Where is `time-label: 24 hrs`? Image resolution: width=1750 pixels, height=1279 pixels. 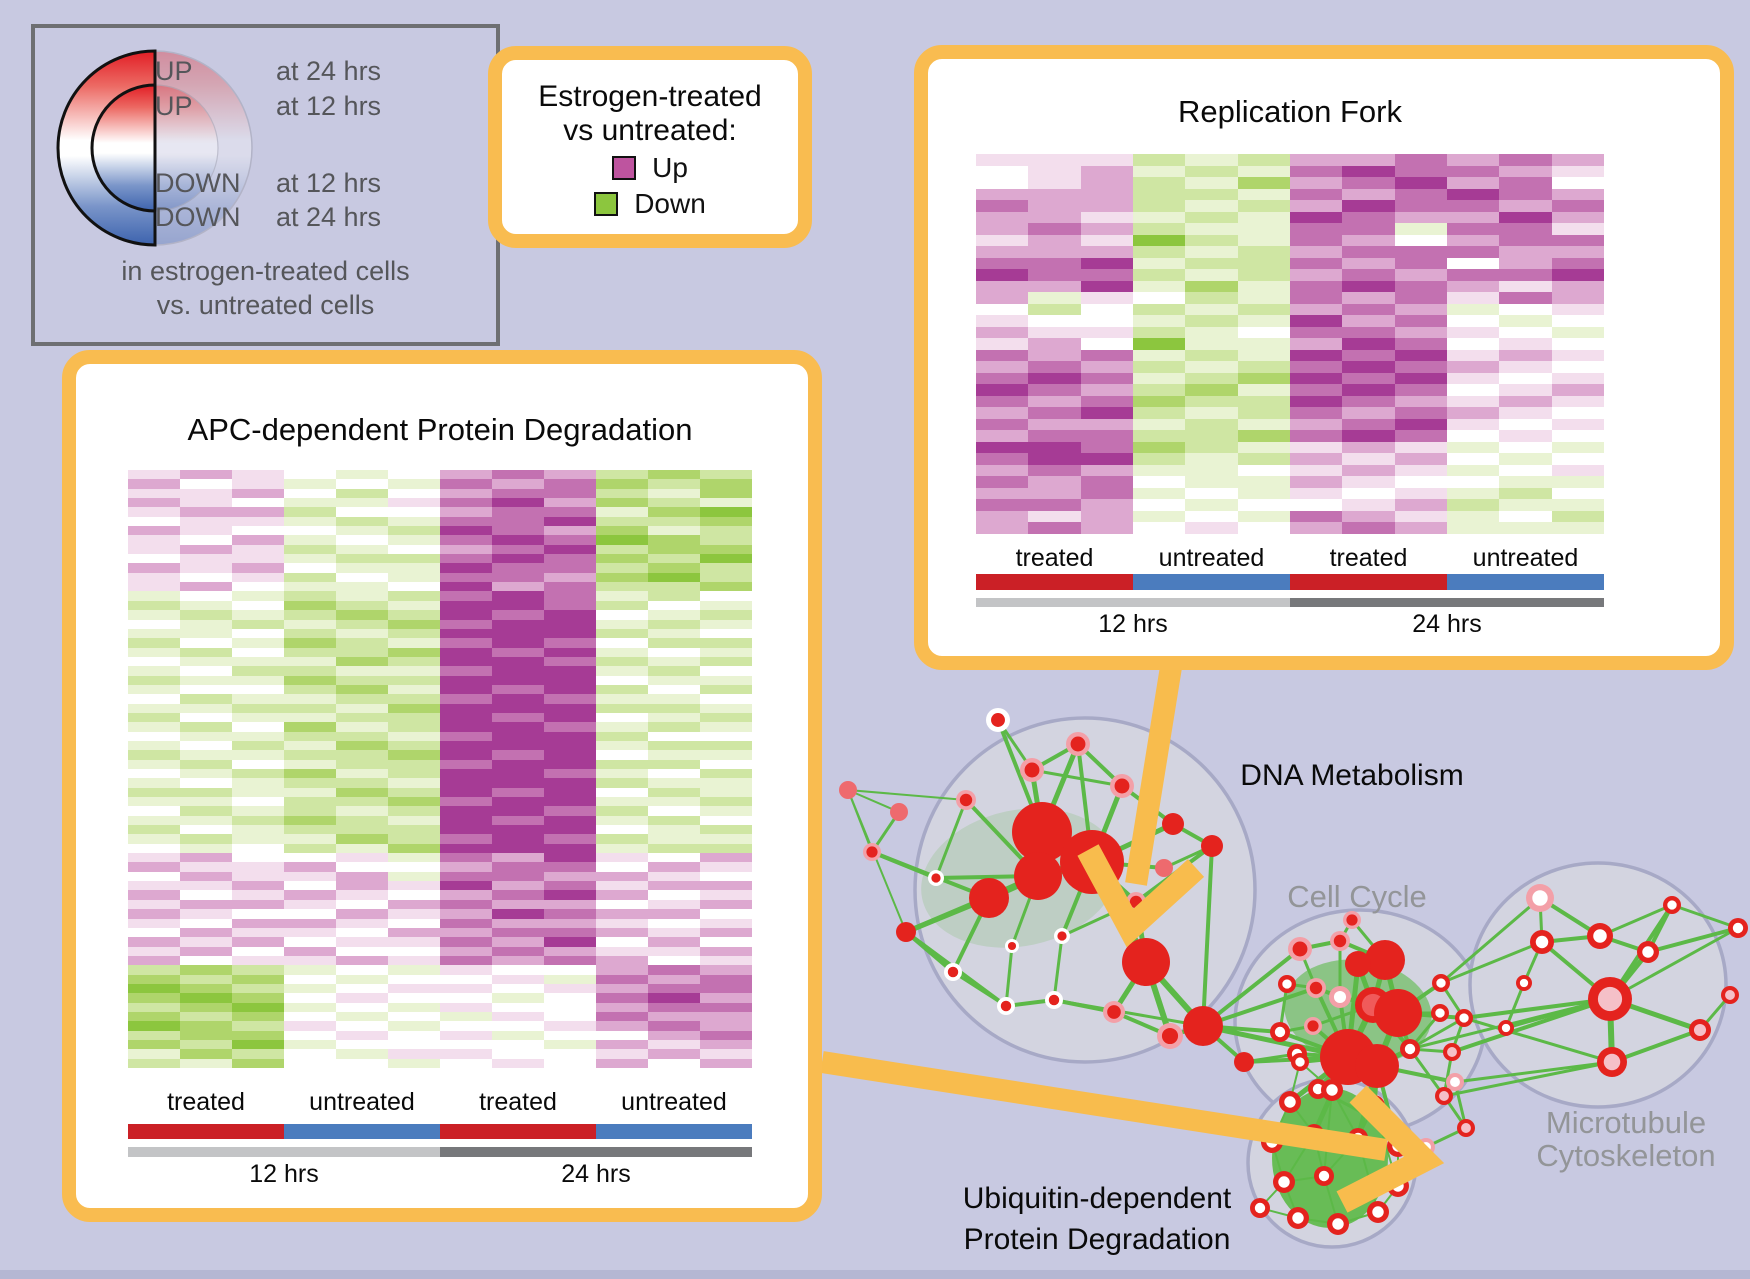 time-label: 24 hrs is located at coordinates (596, 1174).